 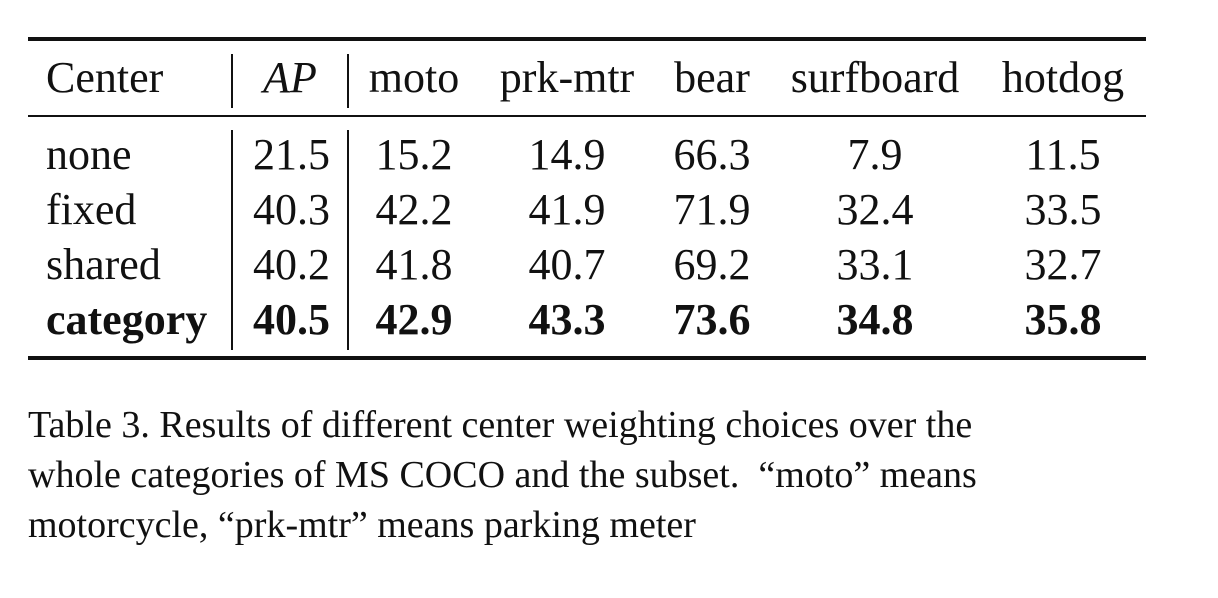 I want to click on table-header-hotdog: hotdog, so click(x=1063, y=77).